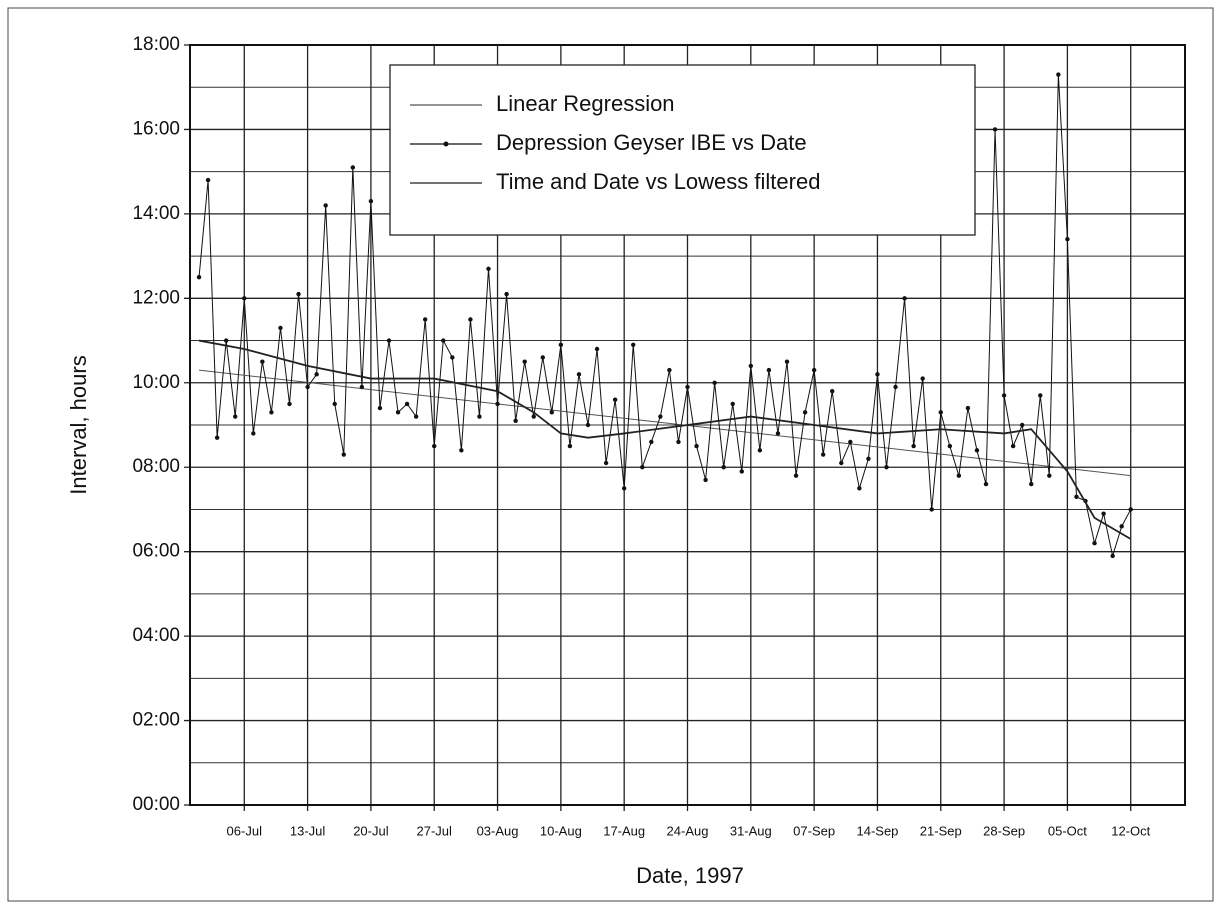  What do you see at coordinates (308, 830) in the screenshot?
I see `x-tick-label: 13-Jul` at bounding box center [308, 830].